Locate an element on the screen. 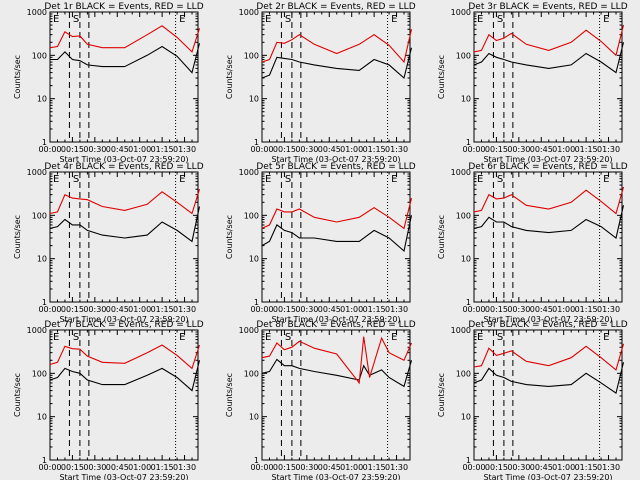 This screenshot has height=480, width=640. chart-title: Det 7r BLACK = Events, RED = LLD is located at coordinates (123, 325).